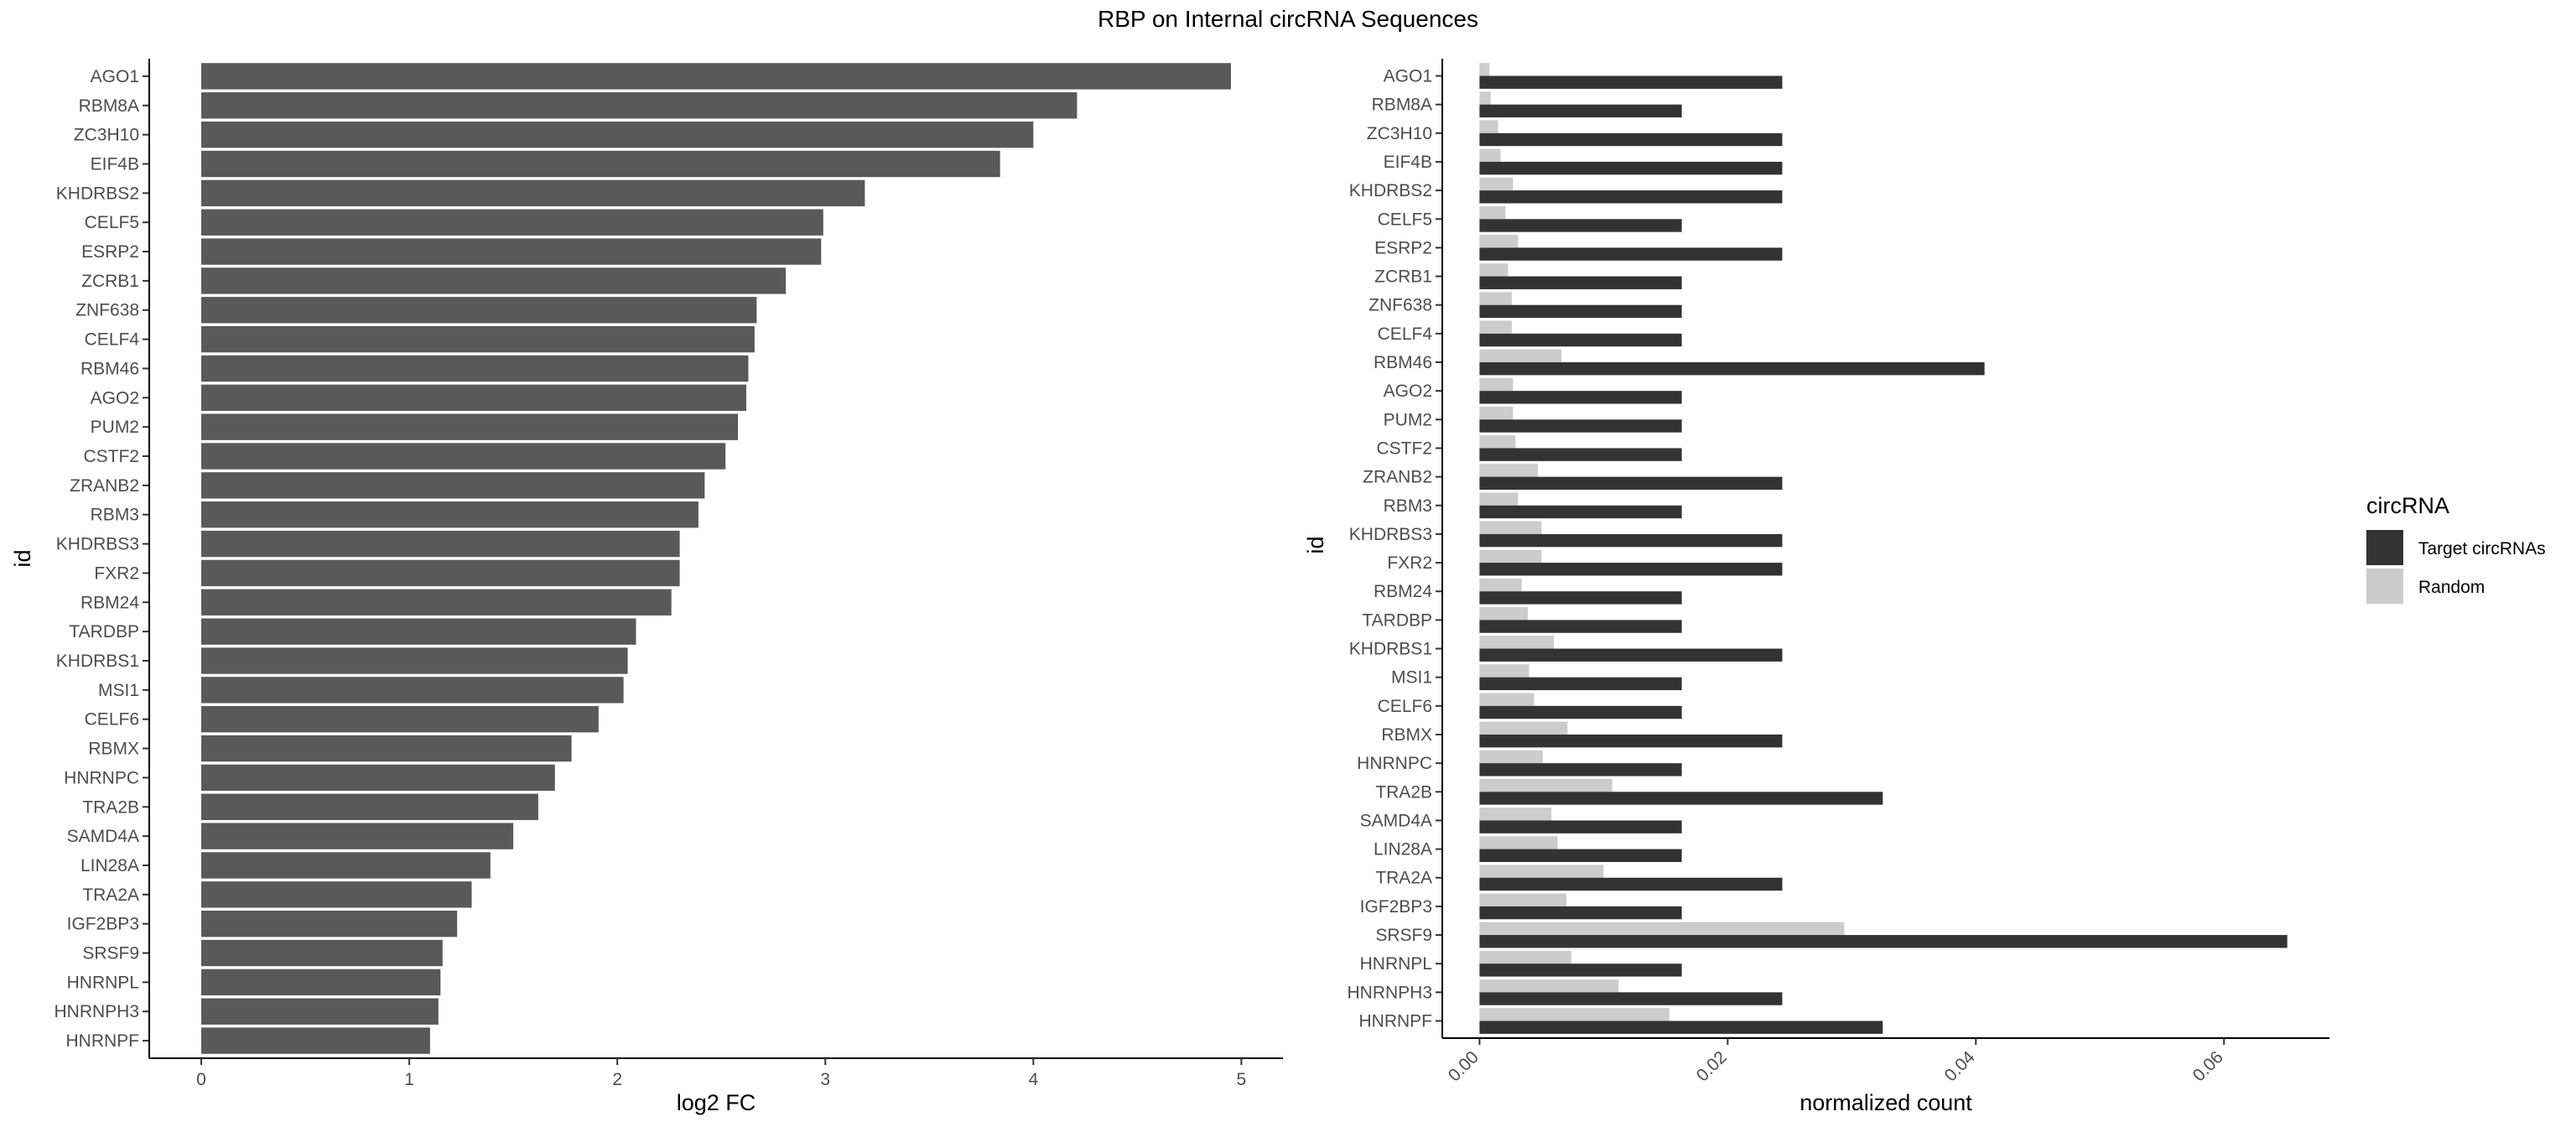 The image size is (2576, 1127). What do you see at coordinates (1580, 111) in the screenshot?
I see `bar-target-rbm8a` at bounding box center [1580, 111].